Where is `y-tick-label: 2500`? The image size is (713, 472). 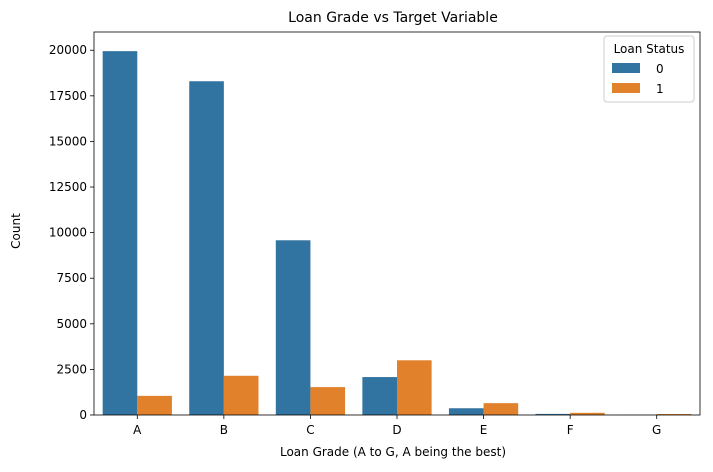 y-tick-label: 2500 is located at coordinates (71, 369).